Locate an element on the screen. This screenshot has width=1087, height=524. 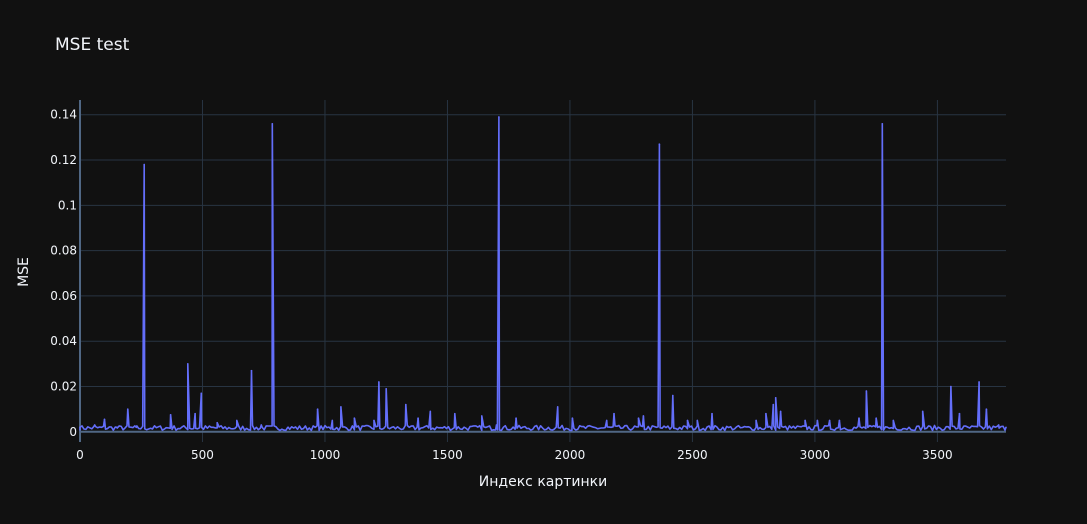
y-tick-label: 0.12 is located at coordinates (63, 160).